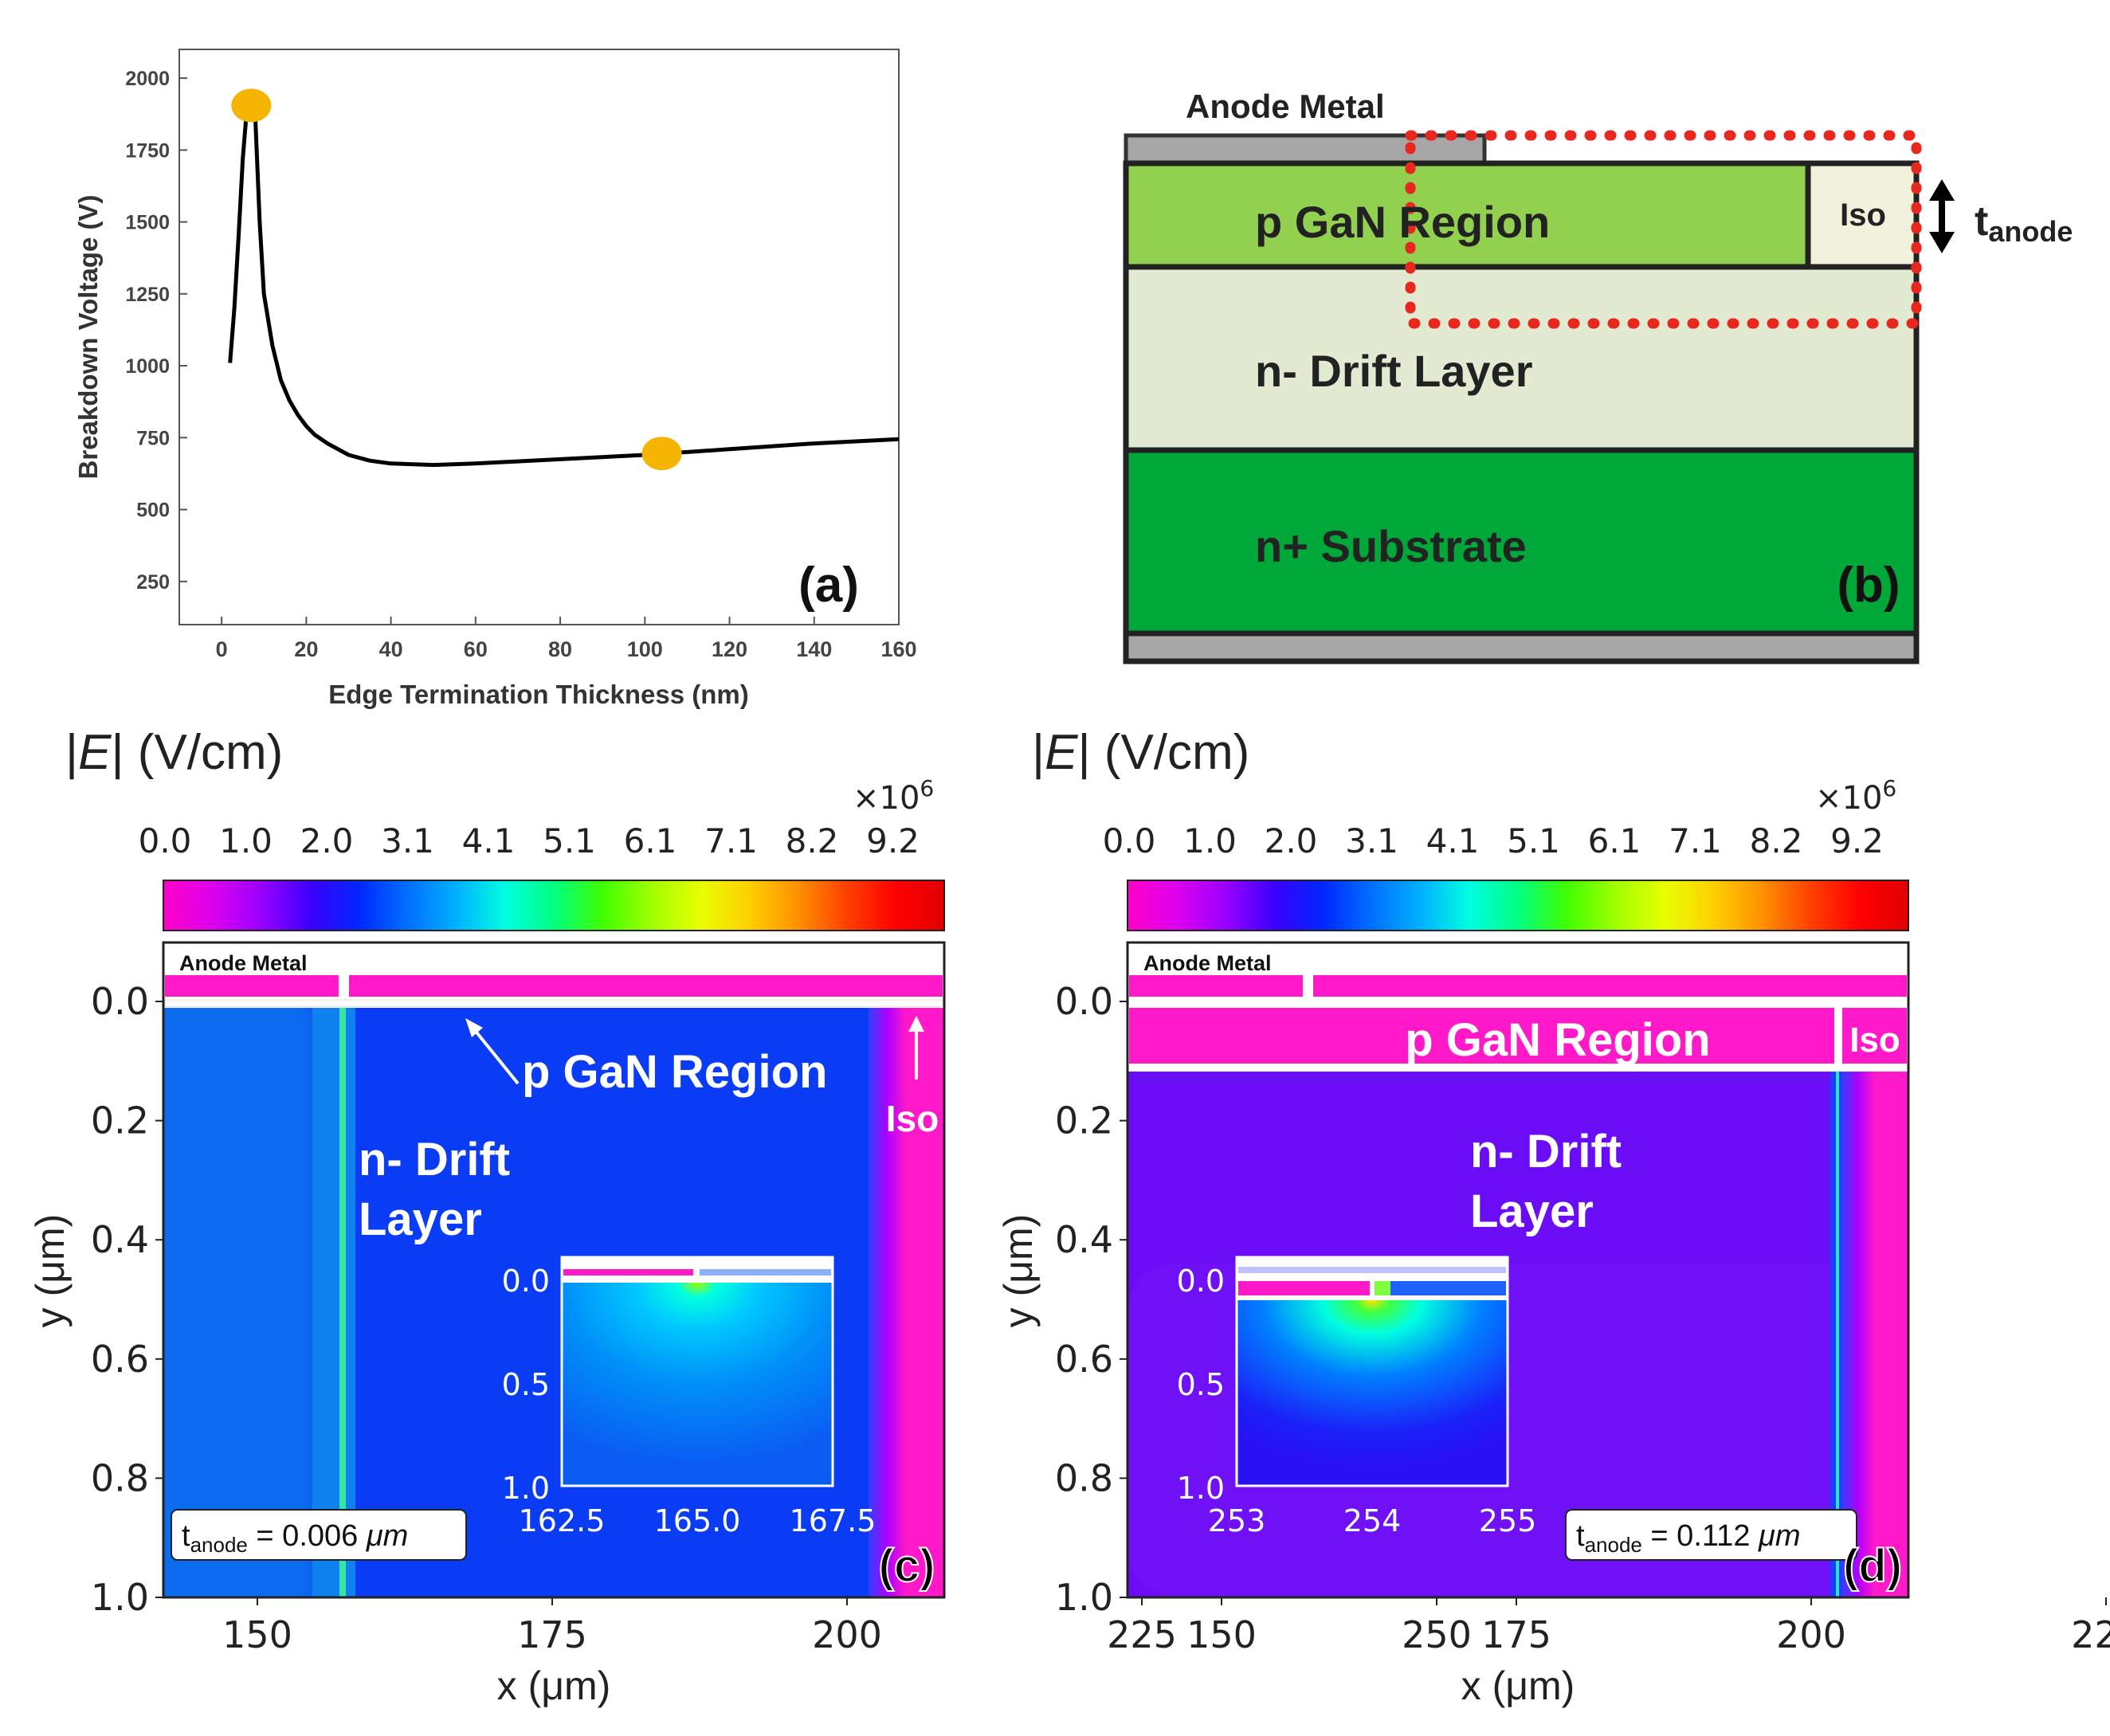 Image resolution: width=2110 pixels, height=1736 pixels. I want to click on x-tick-label: 120, so click(729, 649).